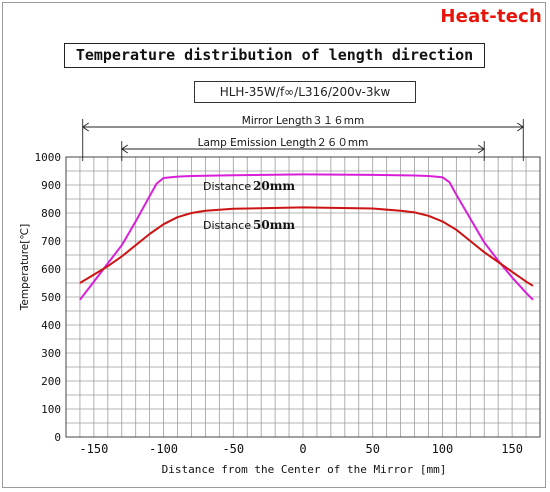 The width and height of the screenshot is (550, 492). What do you see at coordinates (51, 325) in the screenshot?
I see `y-tick-label: 400` at bounding box center [51, 325].